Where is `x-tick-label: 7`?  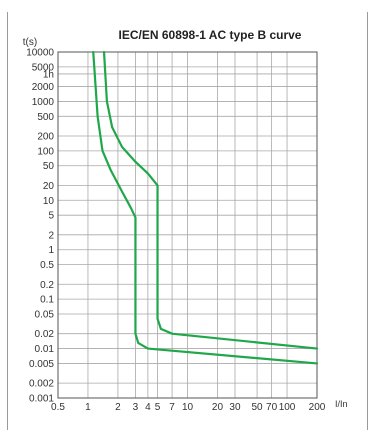 x-tick-label: 7 is located at coordinates (172, 407).